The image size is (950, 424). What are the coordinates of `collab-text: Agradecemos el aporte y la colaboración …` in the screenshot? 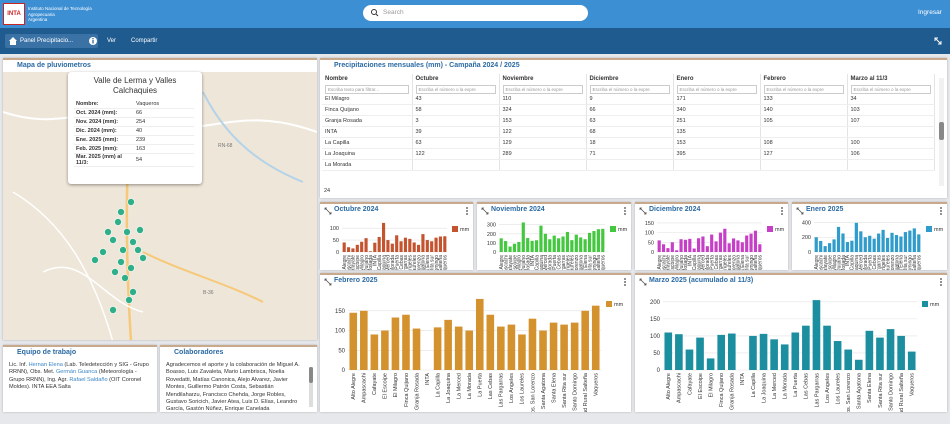 It's located at (233, 387).